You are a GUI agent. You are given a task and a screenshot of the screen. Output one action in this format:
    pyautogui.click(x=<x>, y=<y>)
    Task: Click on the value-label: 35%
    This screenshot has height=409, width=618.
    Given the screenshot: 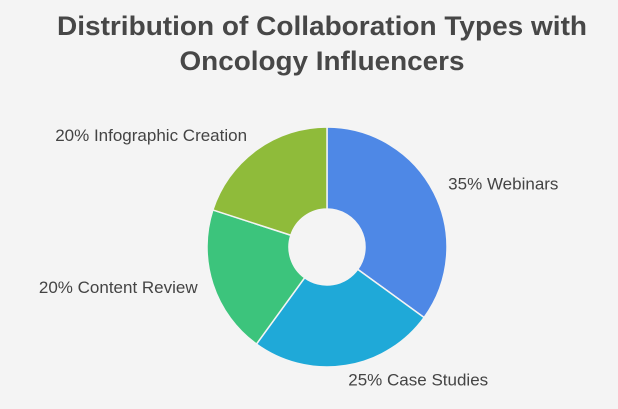 What is the action you would take?
    pyautogui.click(x=465, y=184)
    